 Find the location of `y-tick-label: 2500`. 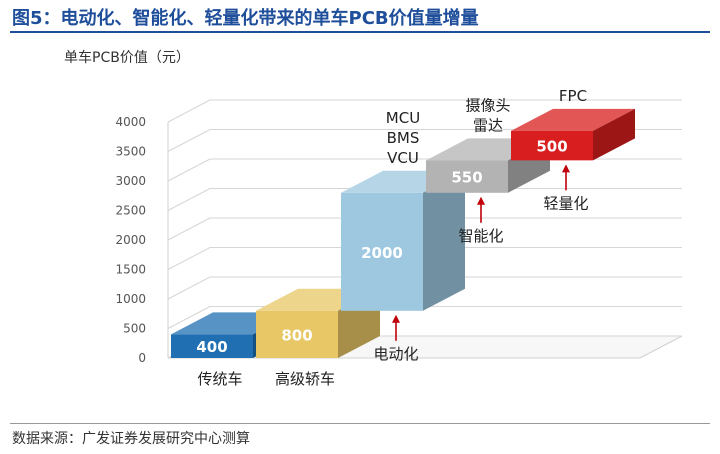

y-tick-label: 2500 is located at coordinates (130, 211).